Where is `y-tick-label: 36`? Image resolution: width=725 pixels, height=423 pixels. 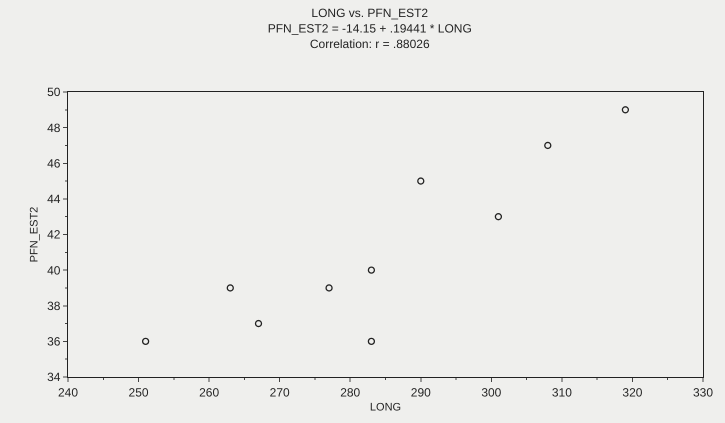 y-tick-label: 36 is located at coordinates (54, 341).